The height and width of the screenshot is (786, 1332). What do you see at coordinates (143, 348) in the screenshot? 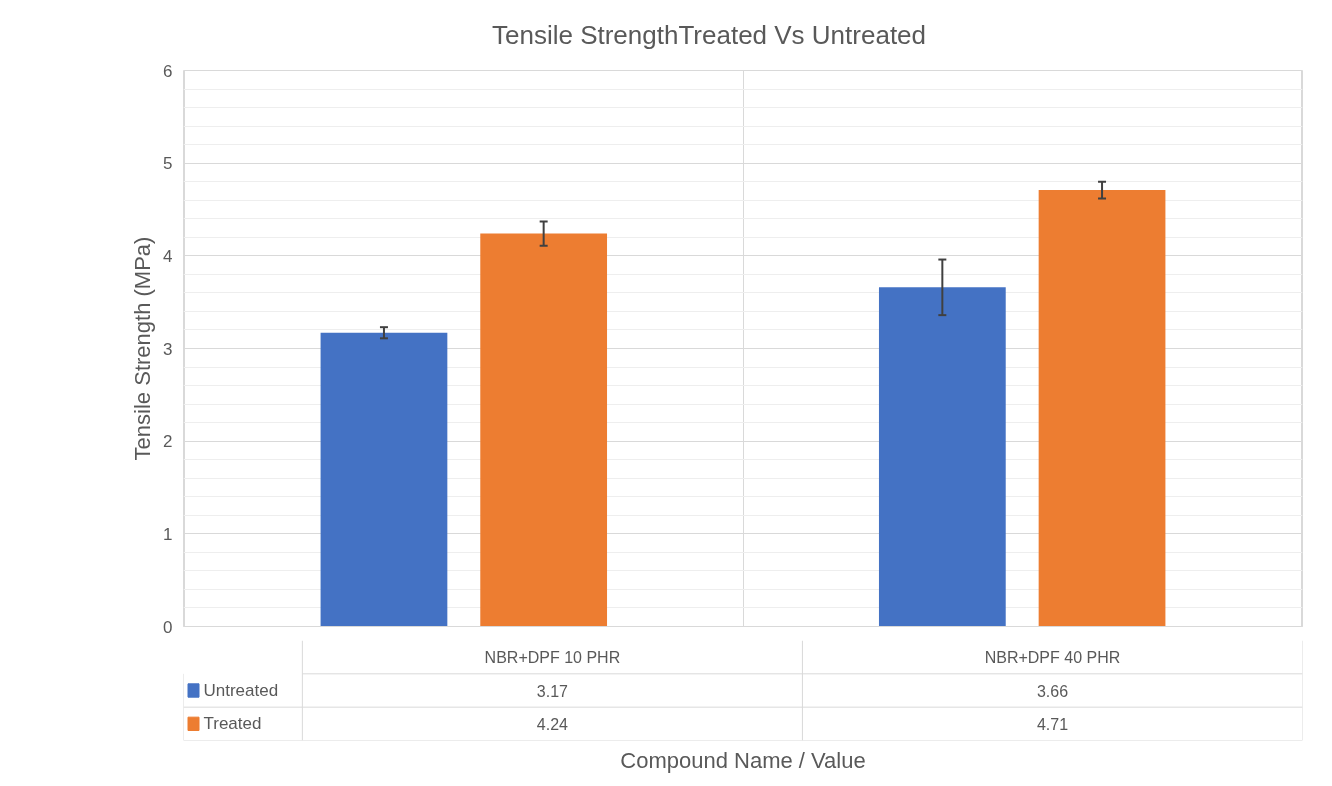
I see `y-axis-title: Tensile Strength (MPa)` at bounding box center [143, 348].